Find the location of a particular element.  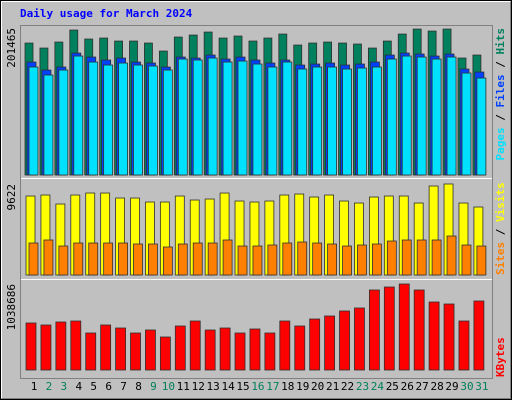

x-tick-label: 16 is located at coordinates (257, 386).